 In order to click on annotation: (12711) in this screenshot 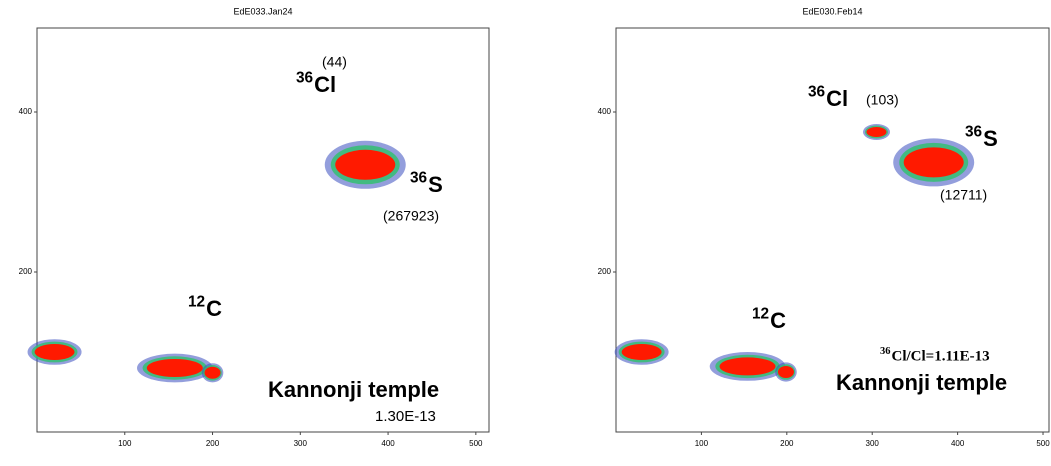, I will do `click(963, 195)`.